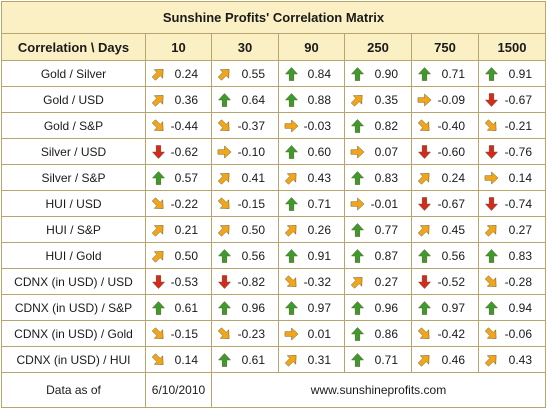  What do you see at coordinates (512, 333) in the screenshot?
I see `correlation-cell: -0.06` at bounding box center [512, 333].